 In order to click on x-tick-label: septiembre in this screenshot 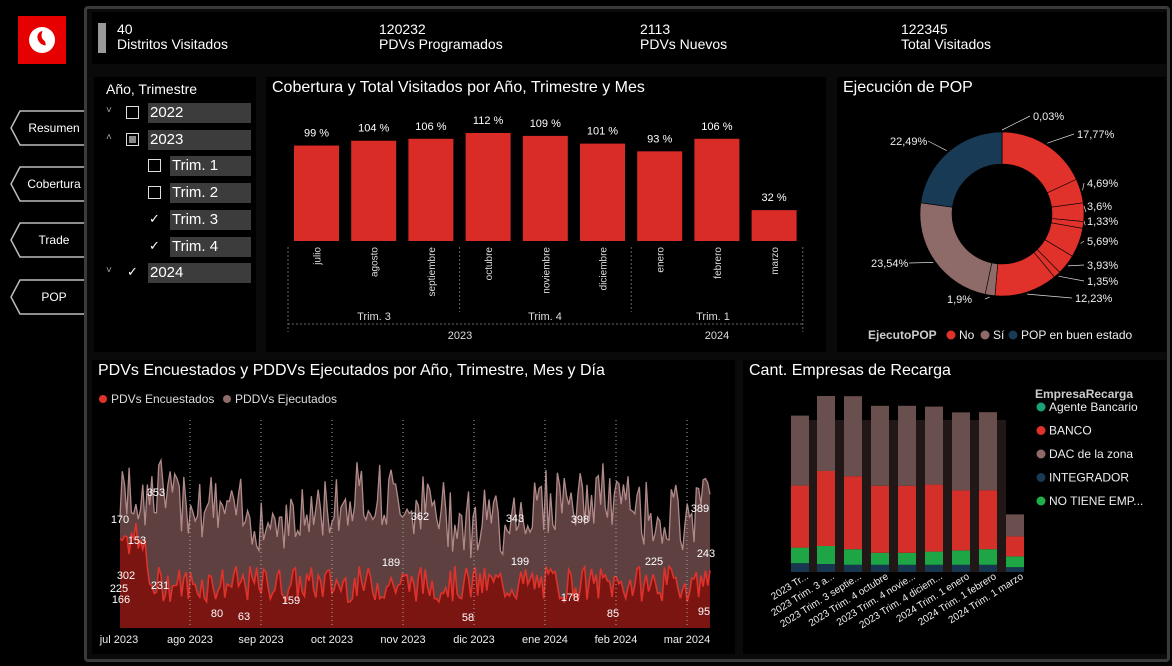, I will do `click(432, 272)`.